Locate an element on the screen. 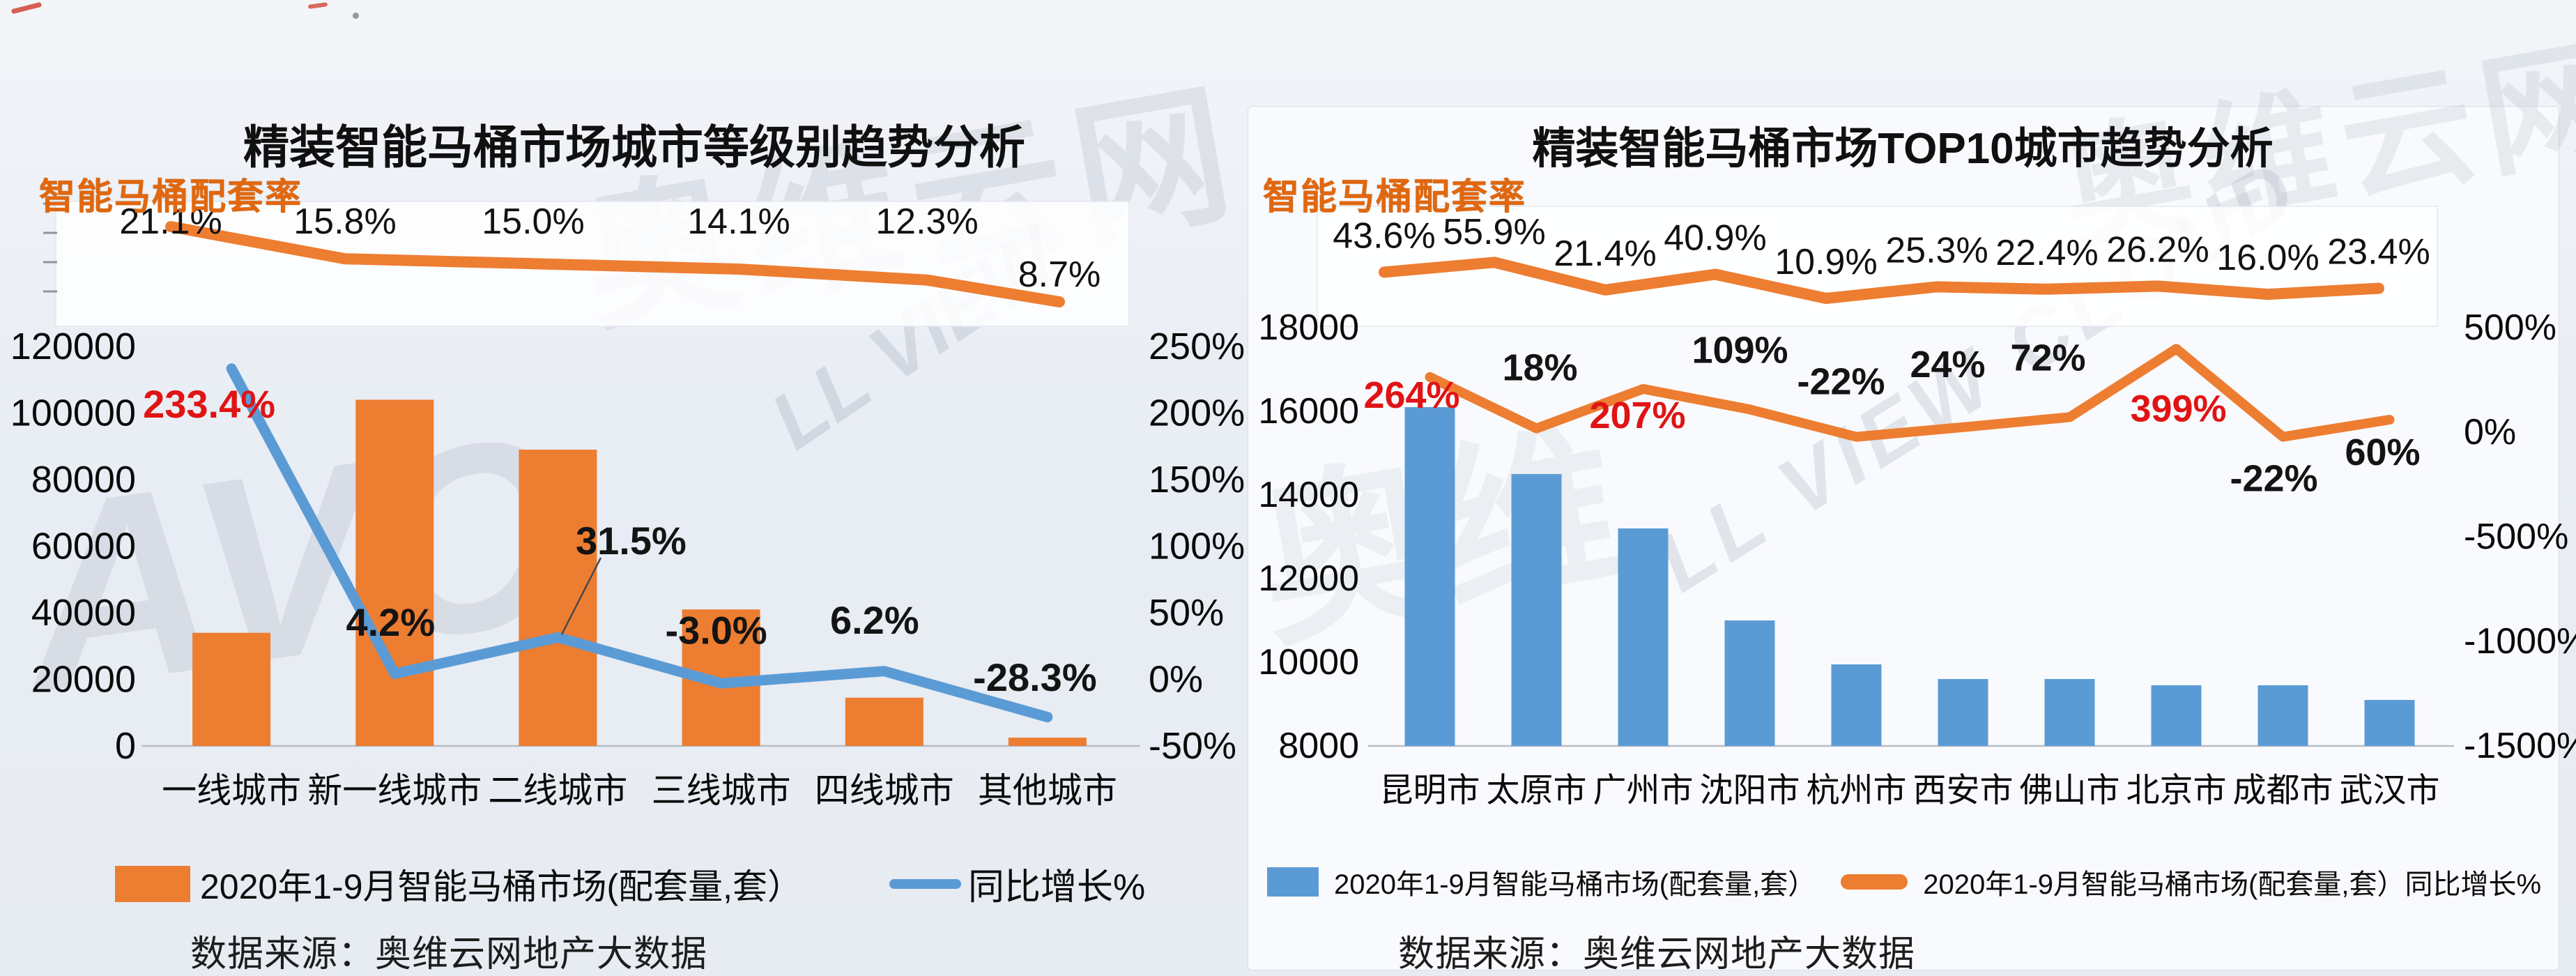  rate-value-label: 14.1% is located at coordinates (738, 222).